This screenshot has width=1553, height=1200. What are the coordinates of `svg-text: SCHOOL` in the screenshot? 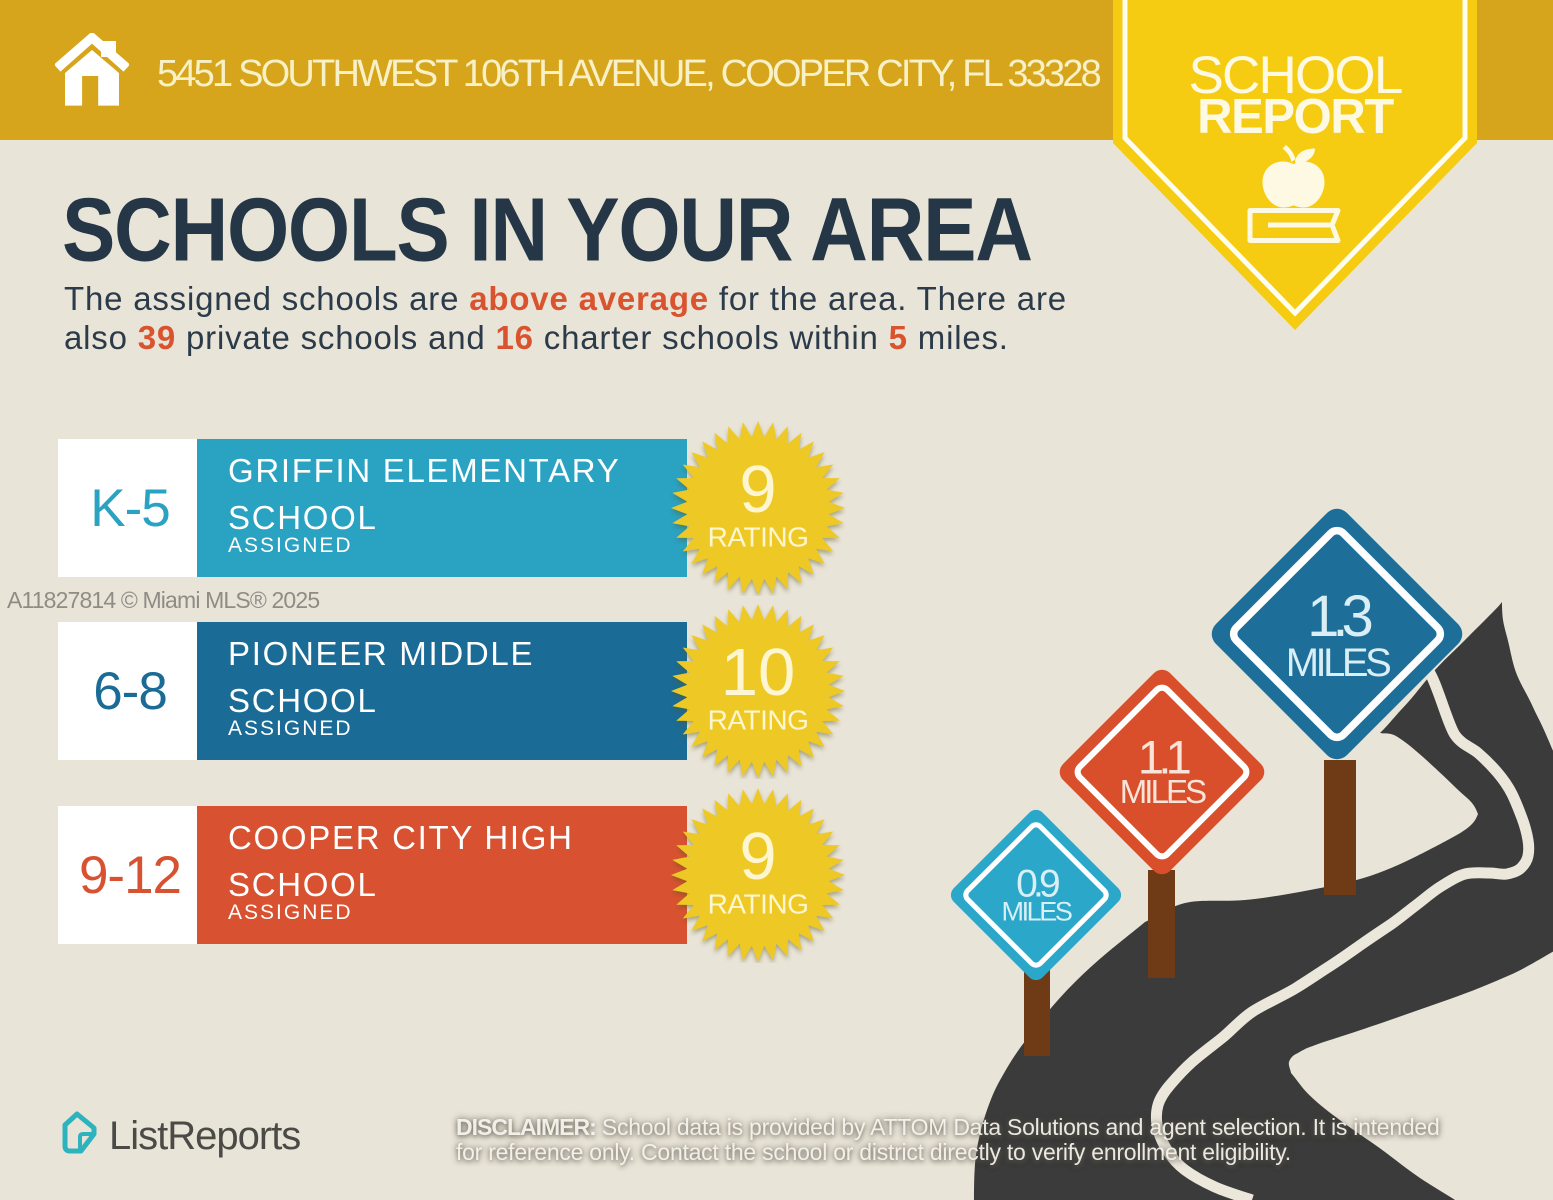 It's located at (1294, 75).